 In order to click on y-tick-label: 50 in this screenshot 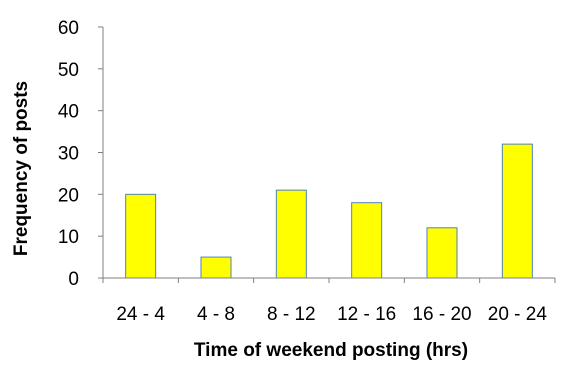, I will do `click(68, 70)`.